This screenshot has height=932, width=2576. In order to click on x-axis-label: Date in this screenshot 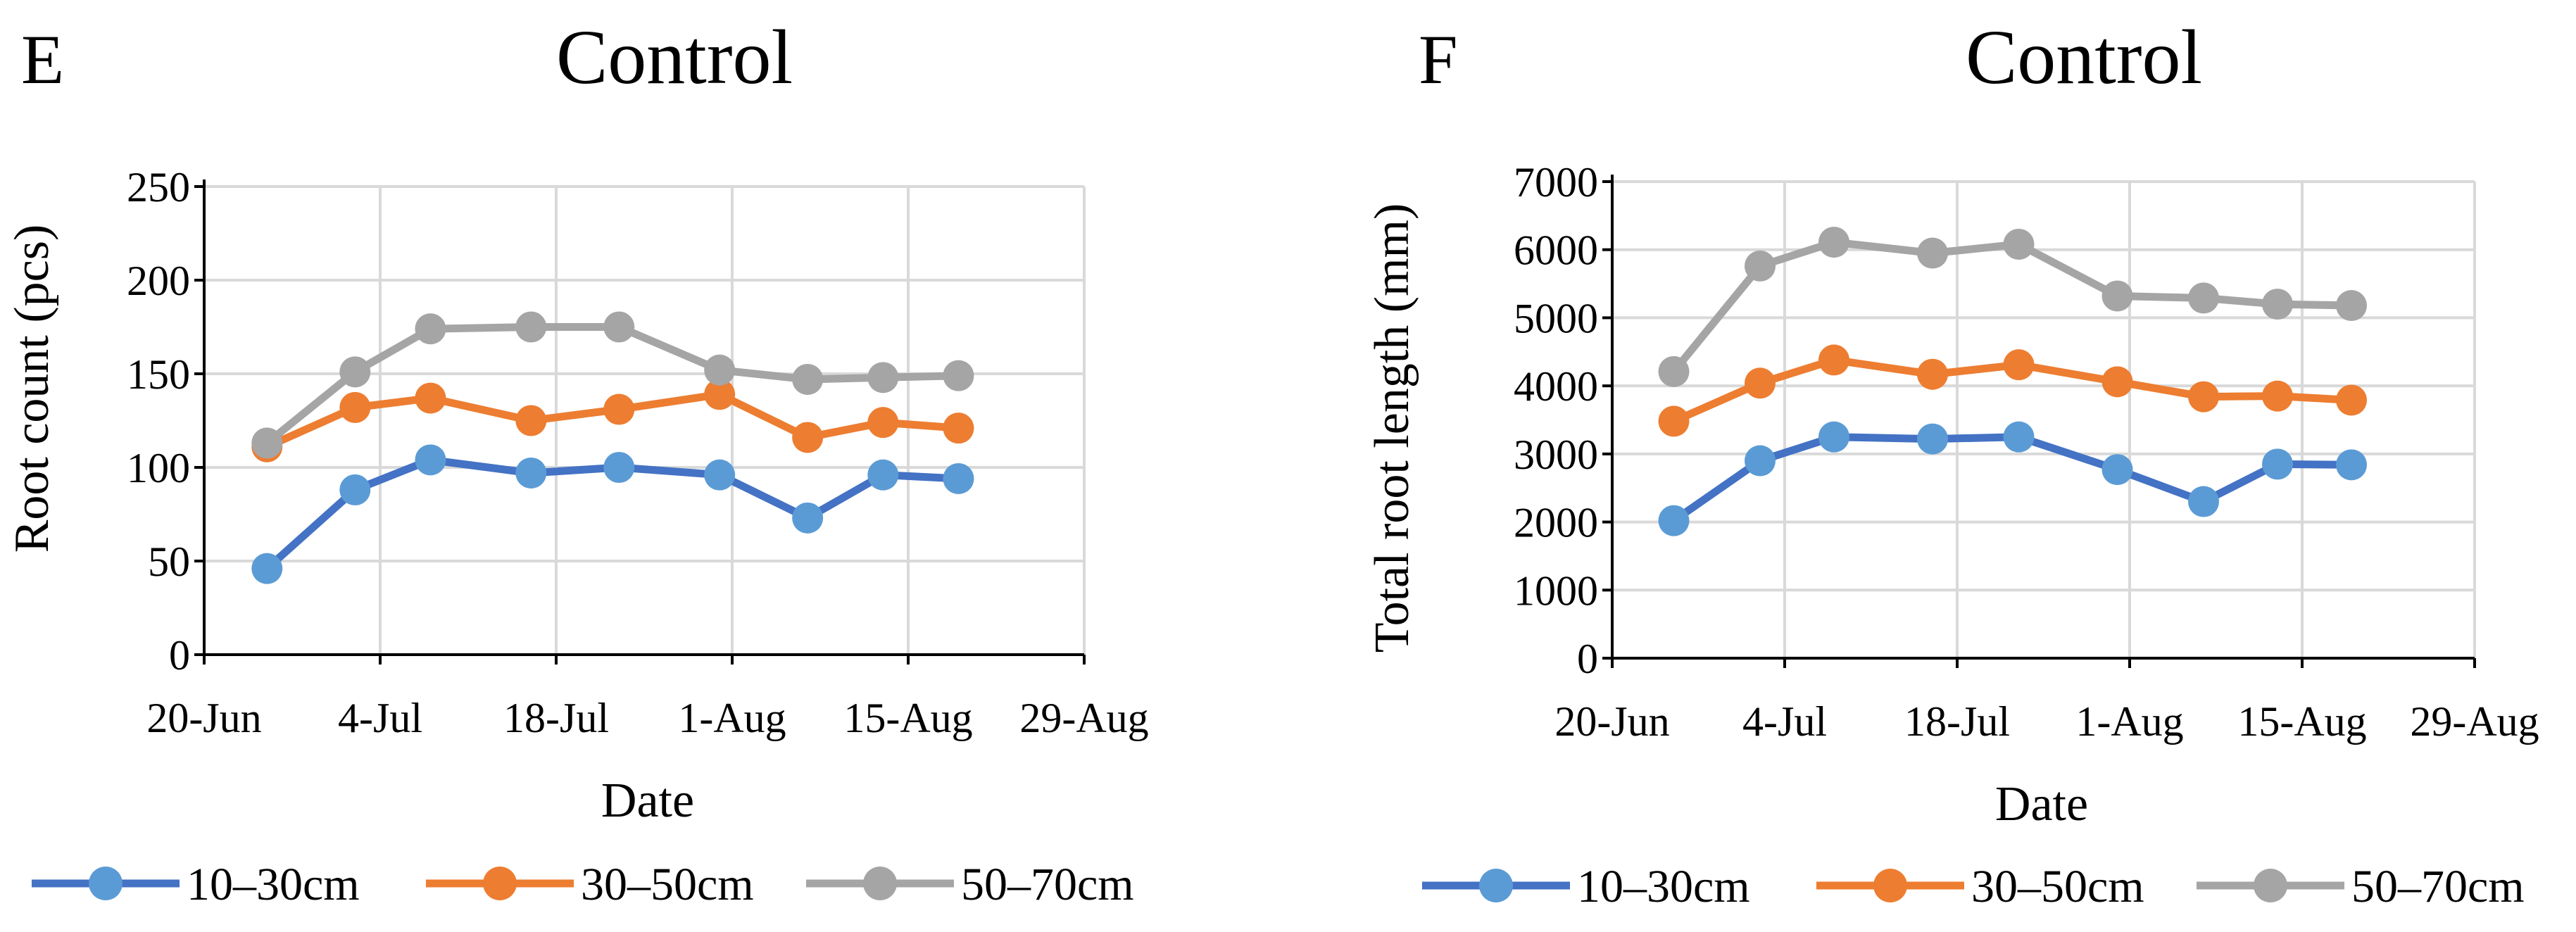, I will do `click(2041, 804)`.